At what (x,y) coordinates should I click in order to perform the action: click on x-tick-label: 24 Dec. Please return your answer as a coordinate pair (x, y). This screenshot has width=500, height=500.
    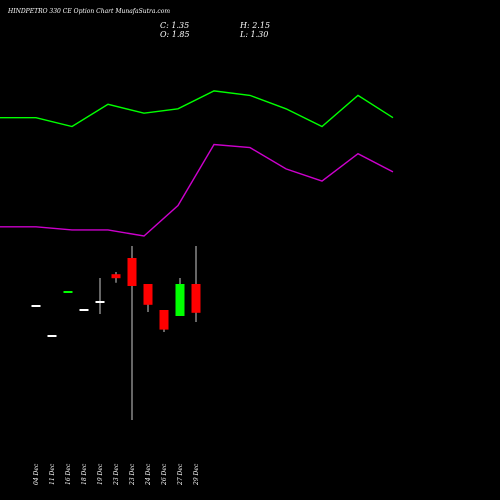
    Looking at the image, I should click on (148, 474).